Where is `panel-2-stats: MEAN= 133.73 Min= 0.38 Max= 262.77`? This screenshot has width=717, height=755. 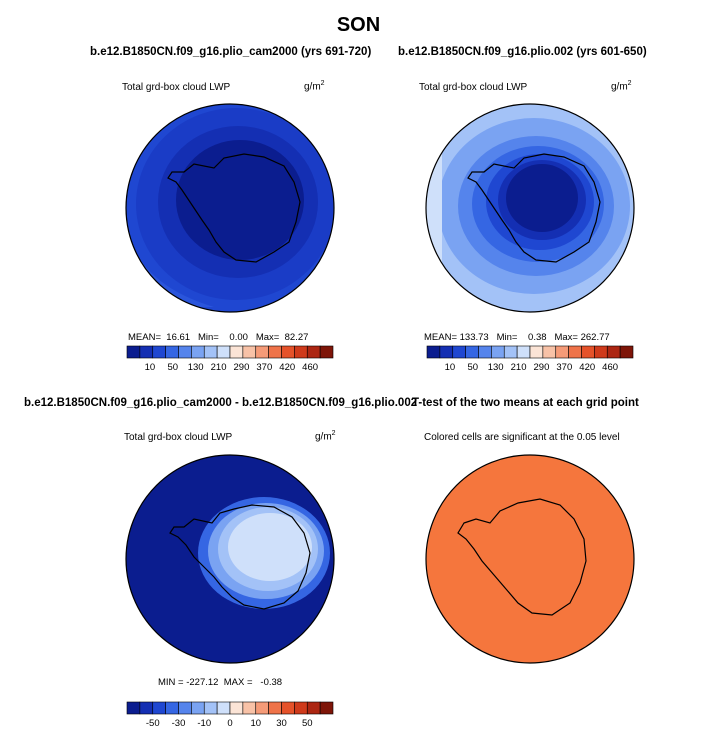 panel-2-stats: MEAN= 133.73 Min= 0.38 Max= 262.77 is located at coordinates (517, 337).